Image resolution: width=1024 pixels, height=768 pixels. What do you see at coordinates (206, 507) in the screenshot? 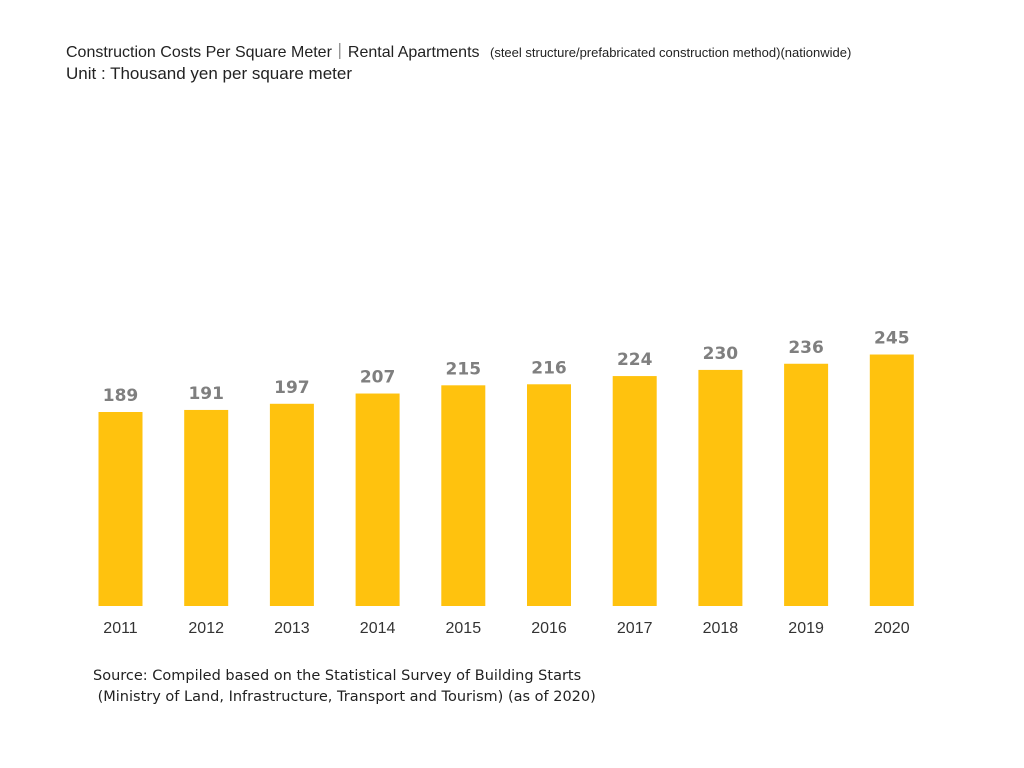
I see `bar-2012` at bounding box center [206, 507].